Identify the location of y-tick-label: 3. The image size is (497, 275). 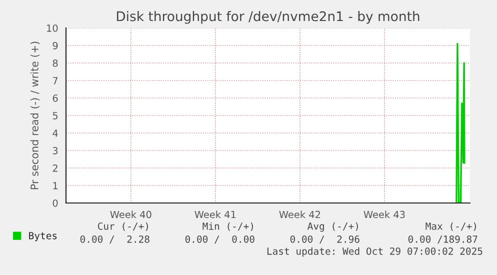
(55, 150).